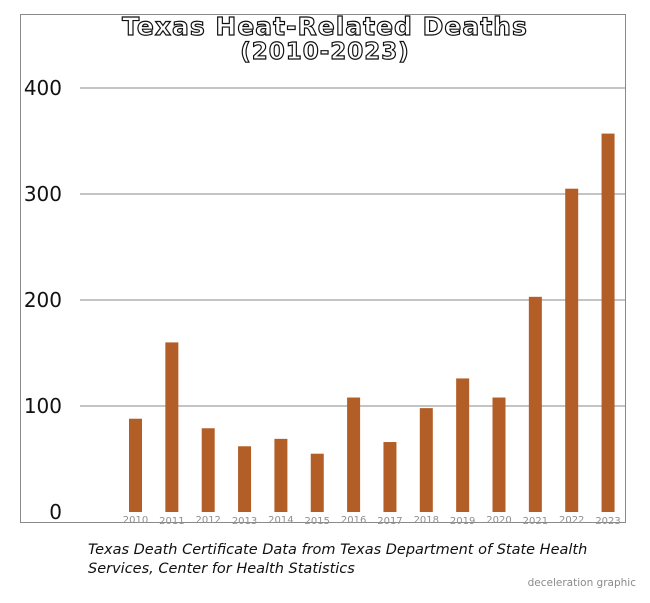 Image resolution: width=650 pixels, height=603 pixels. What do you see at coordinates (172, 427) in the screenshot?
I see `bar-2011` at bounding box center [172, 427].